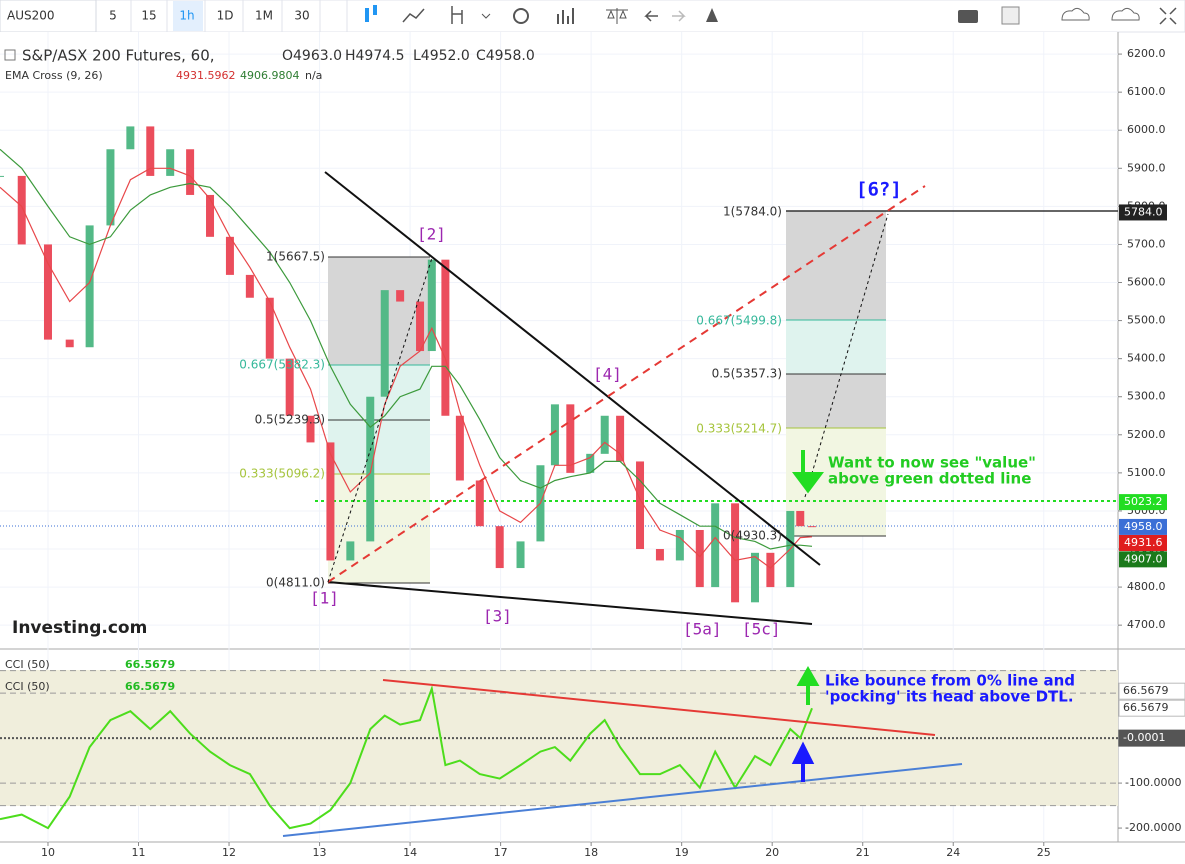 This screenshot has width=1185, height=864. Describe the element at coordinates (413, 15) in the screenshot. I see `line-icon` at that location.